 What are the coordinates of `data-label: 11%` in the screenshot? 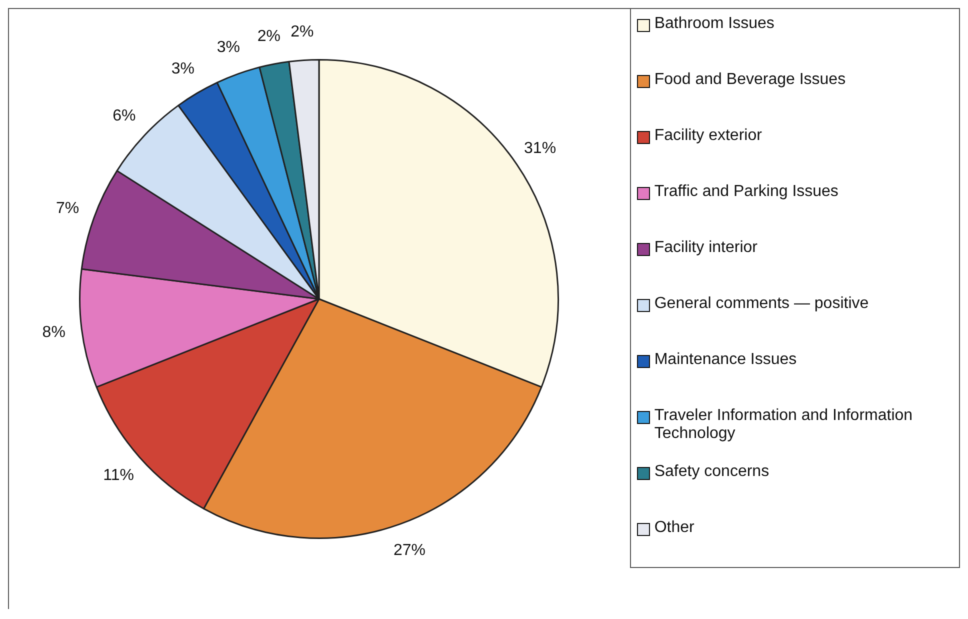 It's located at (118, 475).